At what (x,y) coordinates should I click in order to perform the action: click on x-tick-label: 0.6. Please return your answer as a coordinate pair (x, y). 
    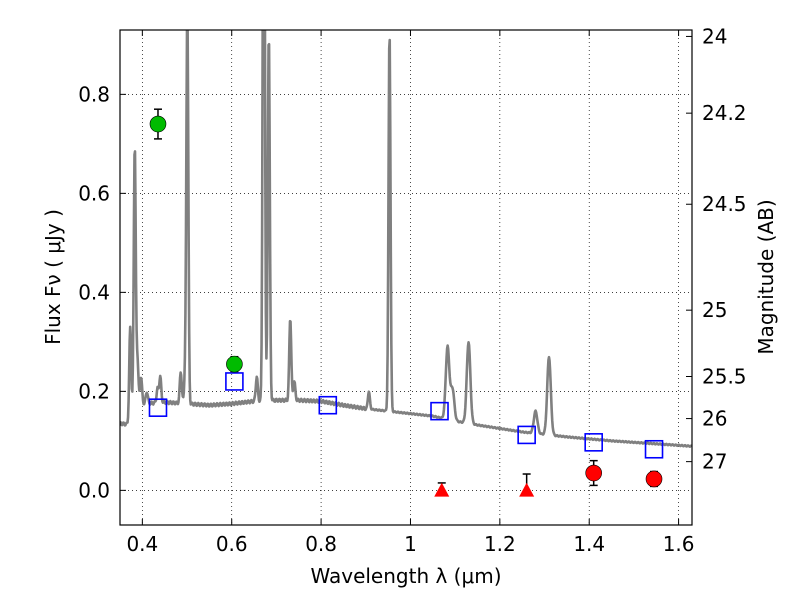
    Looking at the image, I should click on (232, 544).